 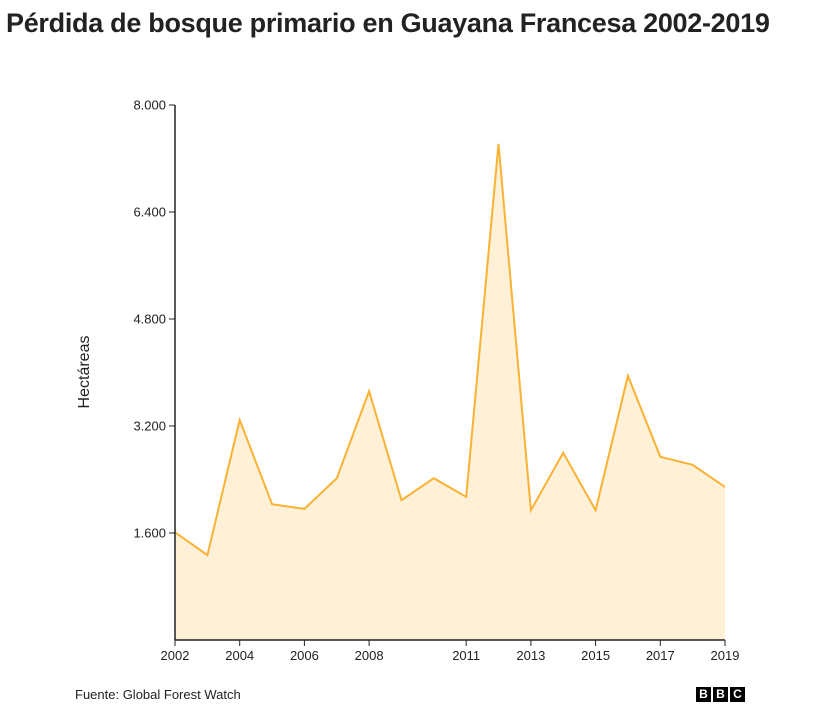 I want to click on x-tick-label: 2011, so click(x=466, y=655).